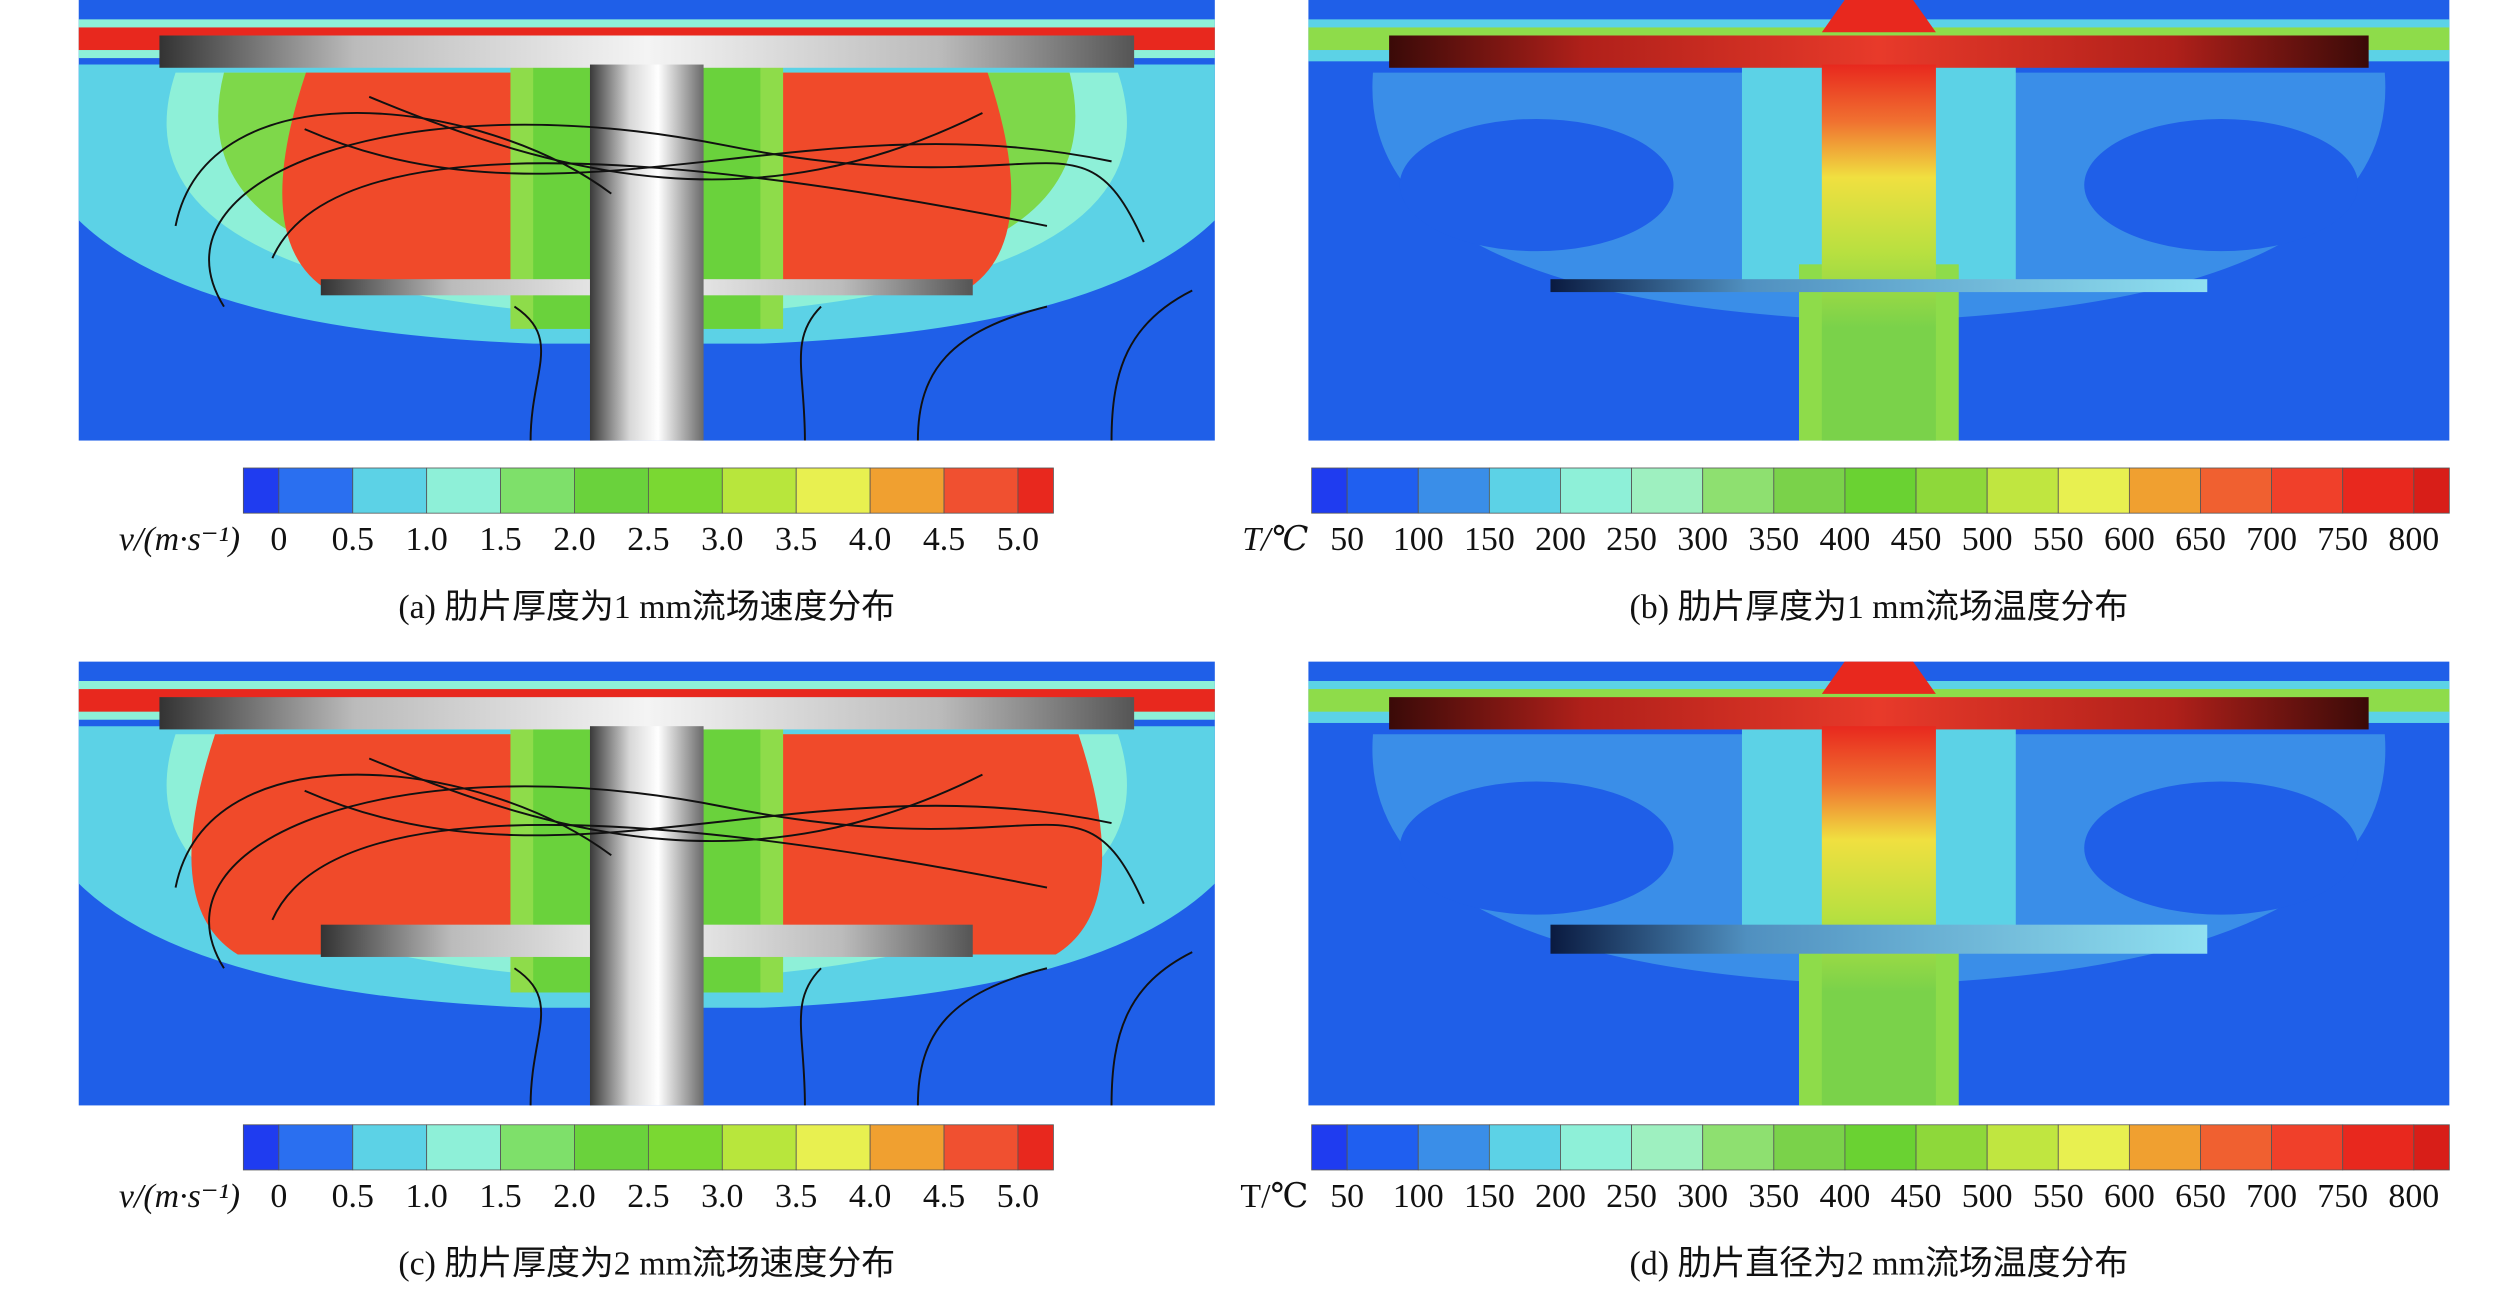 This screenshot has width=2520, height=1291. What do you see at coordinates (1347, 1196) in the screenshot?
I see `colorbar-tick-label: 50` at bounding box center [1347, 1196].